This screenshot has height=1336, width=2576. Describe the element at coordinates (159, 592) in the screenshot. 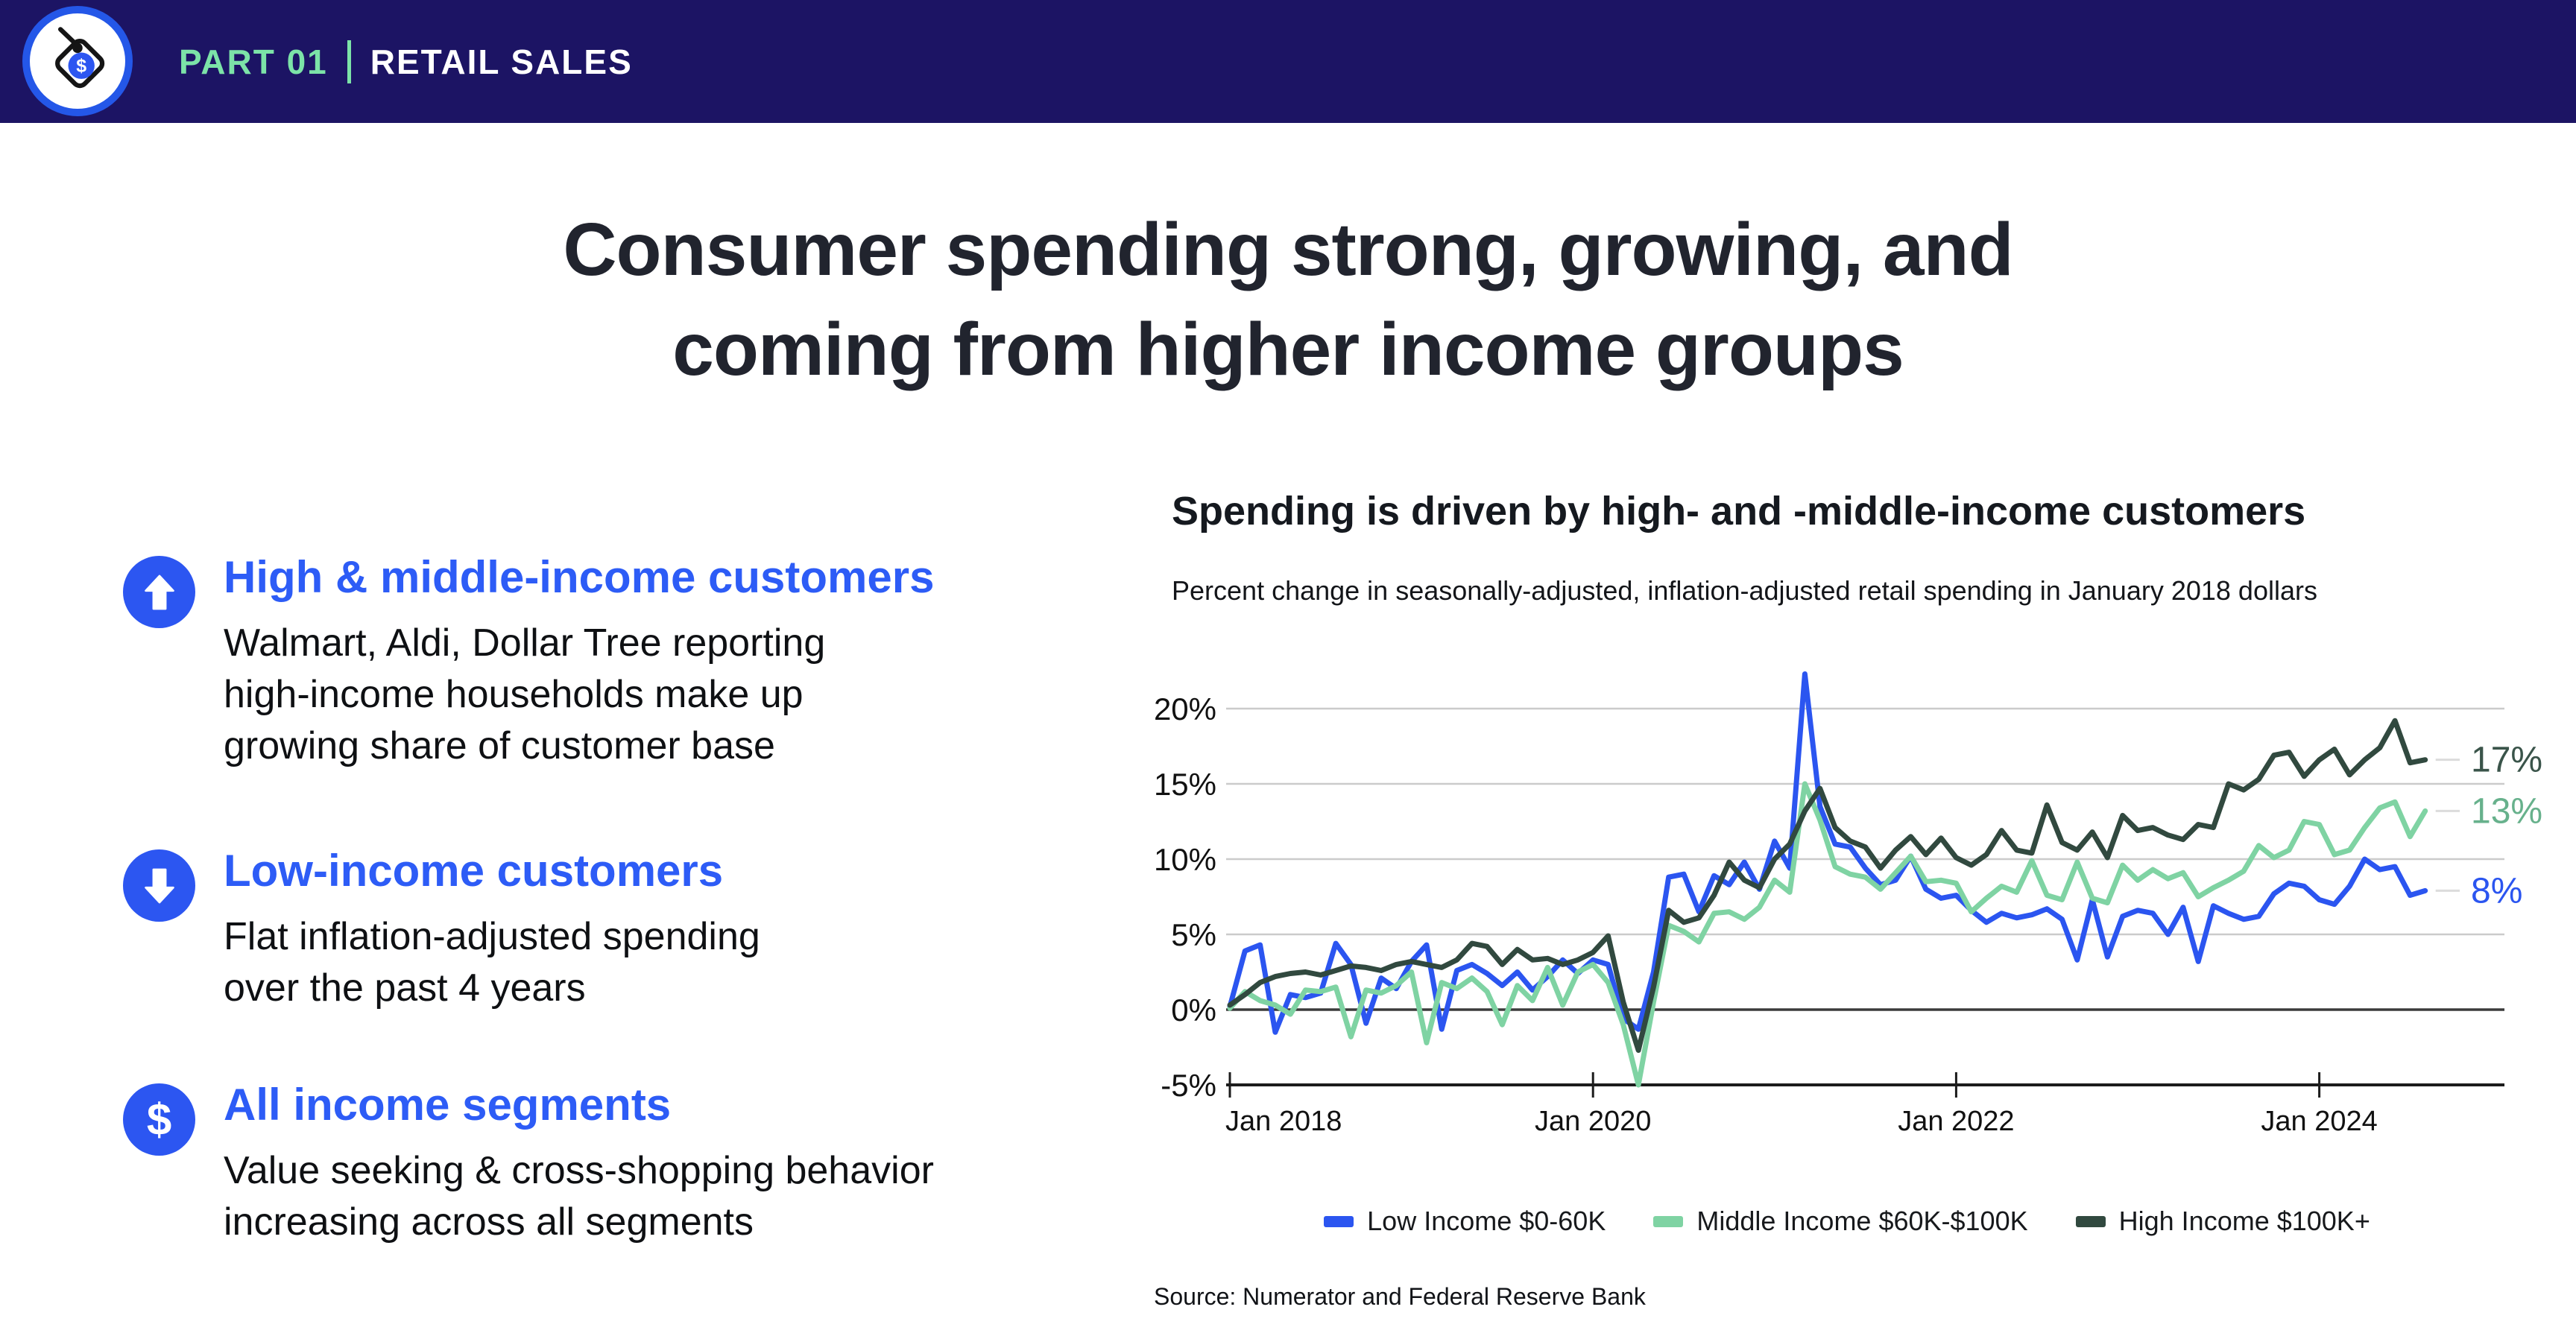

I see `arrow-up-icon` at that location.